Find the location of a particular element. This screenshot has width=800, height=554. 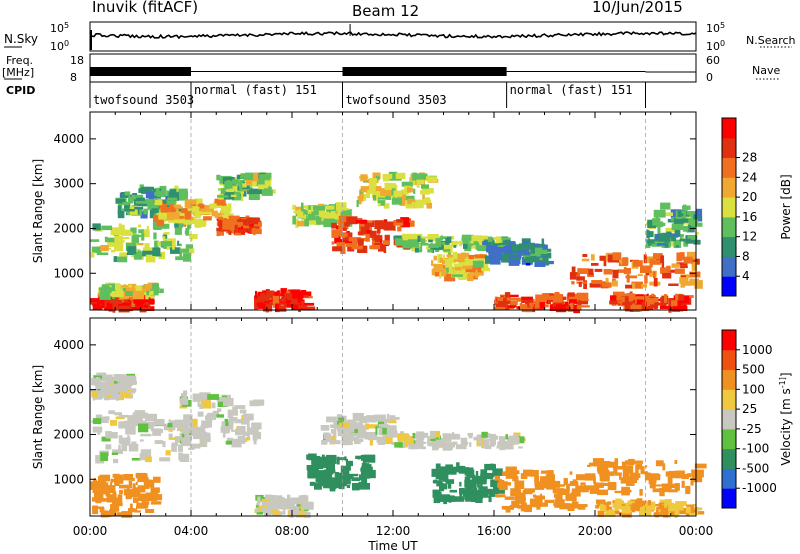

power-panel-ytick-label: 2000 is located at coordinates (68, 228).